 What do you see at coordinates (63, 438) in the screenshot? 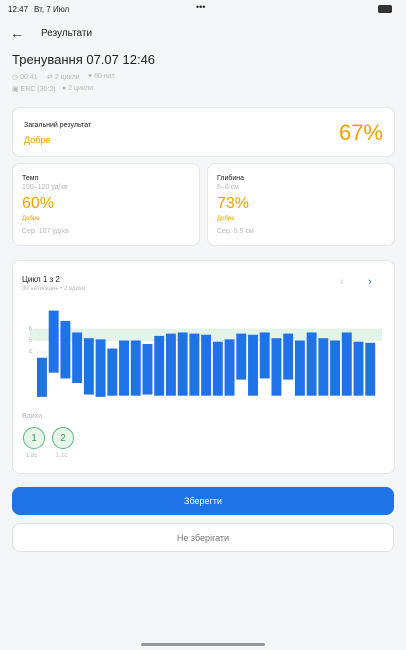
I see `breath-circle: 2` at bounding box center [63, 438].